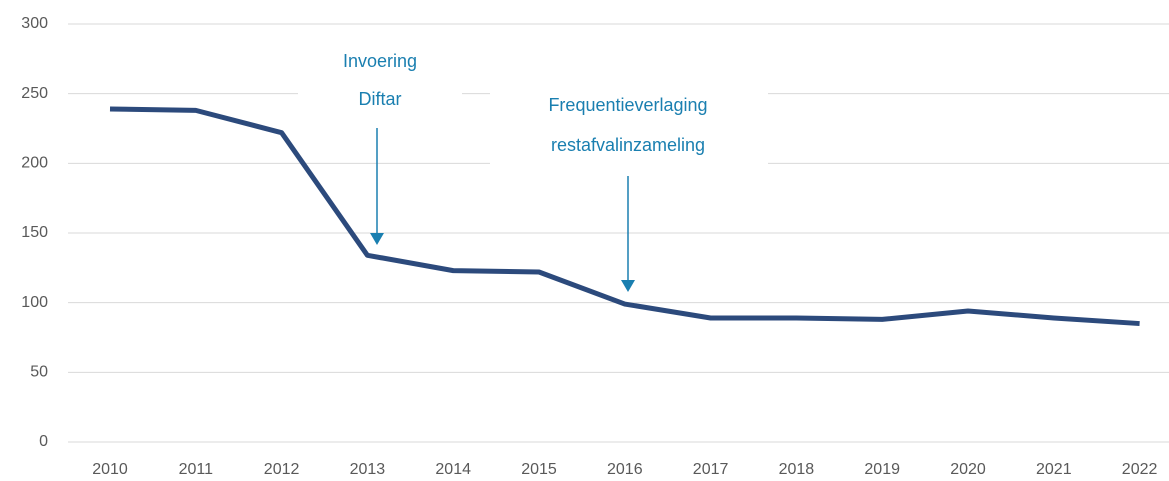 The image size is (1169, 481). I want to click on y-tick-label: 100, so click(34, 302).